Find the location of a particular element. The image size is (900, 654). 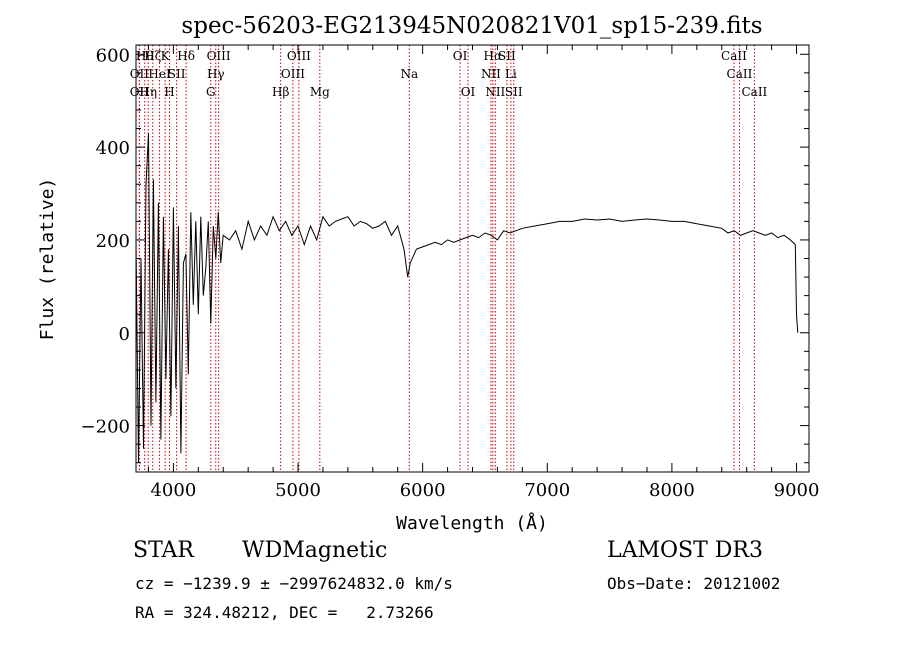

y-tick-label: 0 is located at coordinates (124, 334).